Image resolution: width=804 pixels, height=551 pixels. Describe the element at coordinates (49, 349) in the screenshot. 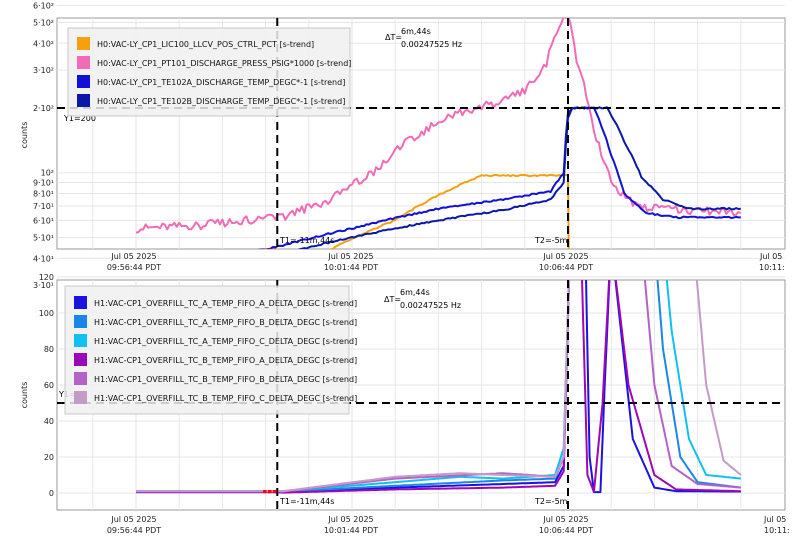

I see `y-tick-label: 80` at that location.